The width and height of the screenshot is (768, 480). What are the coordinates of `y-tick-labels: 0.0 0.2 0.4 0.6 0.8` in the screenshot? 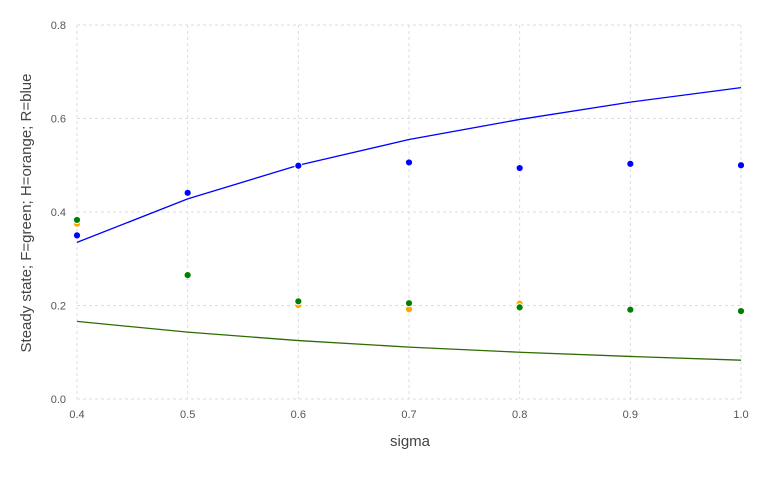 It's located at (58, 213).